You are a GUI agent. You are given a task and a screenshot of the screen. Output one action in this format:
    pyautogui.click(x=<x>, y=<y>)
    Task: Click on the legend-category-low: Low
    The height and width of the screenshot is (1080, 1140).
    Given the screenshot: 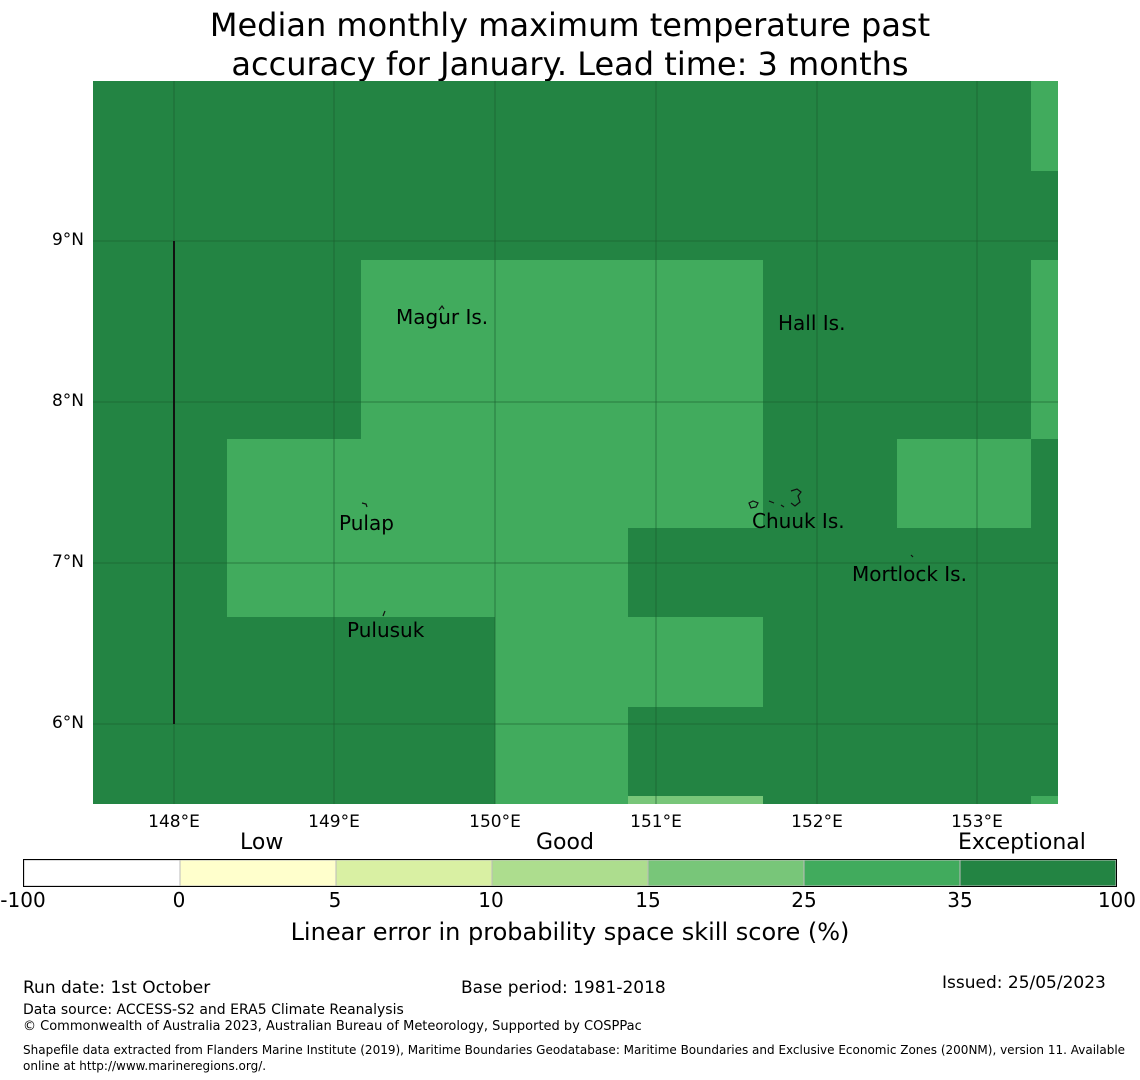 What is the action you would take?
    pyautogui.click(x=262, y=842)
    